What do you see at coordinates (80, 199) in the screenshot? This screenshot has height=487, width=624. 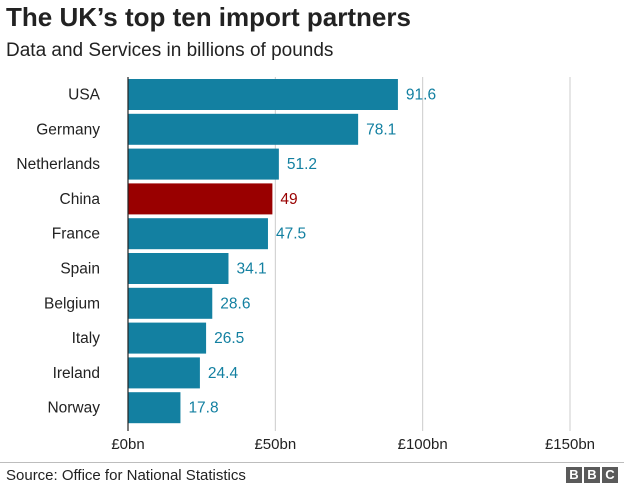 I see `category-label: China` at bounding box center [80, 199].